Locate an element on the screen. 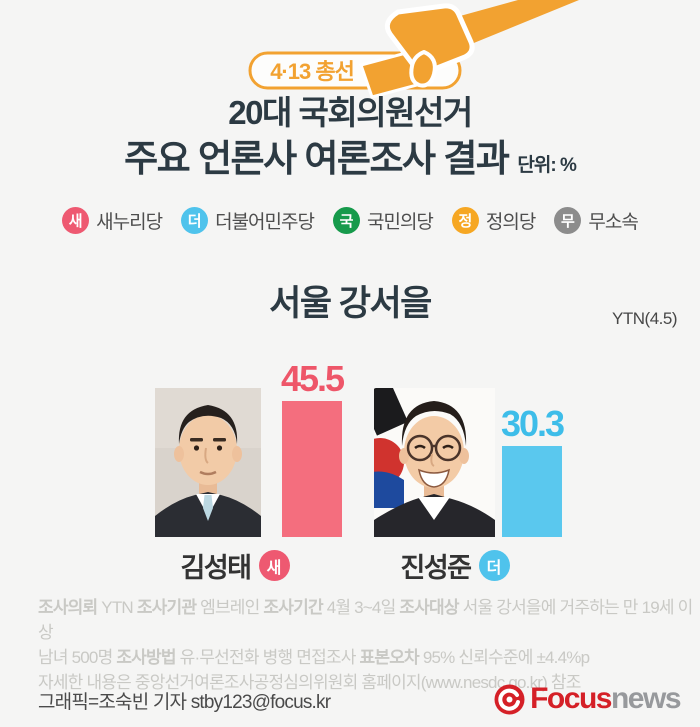 The height and width of the screenshot is (727, 700). candidate-name-row: 진성준 더 is located at coordinates (455, 565).